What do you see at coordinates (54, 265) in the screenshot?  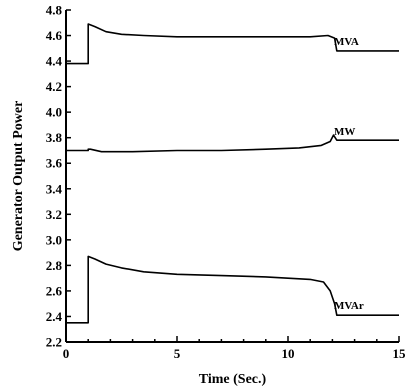 I see `y-tick-label: 2.8` at bounding box center [54, 265].